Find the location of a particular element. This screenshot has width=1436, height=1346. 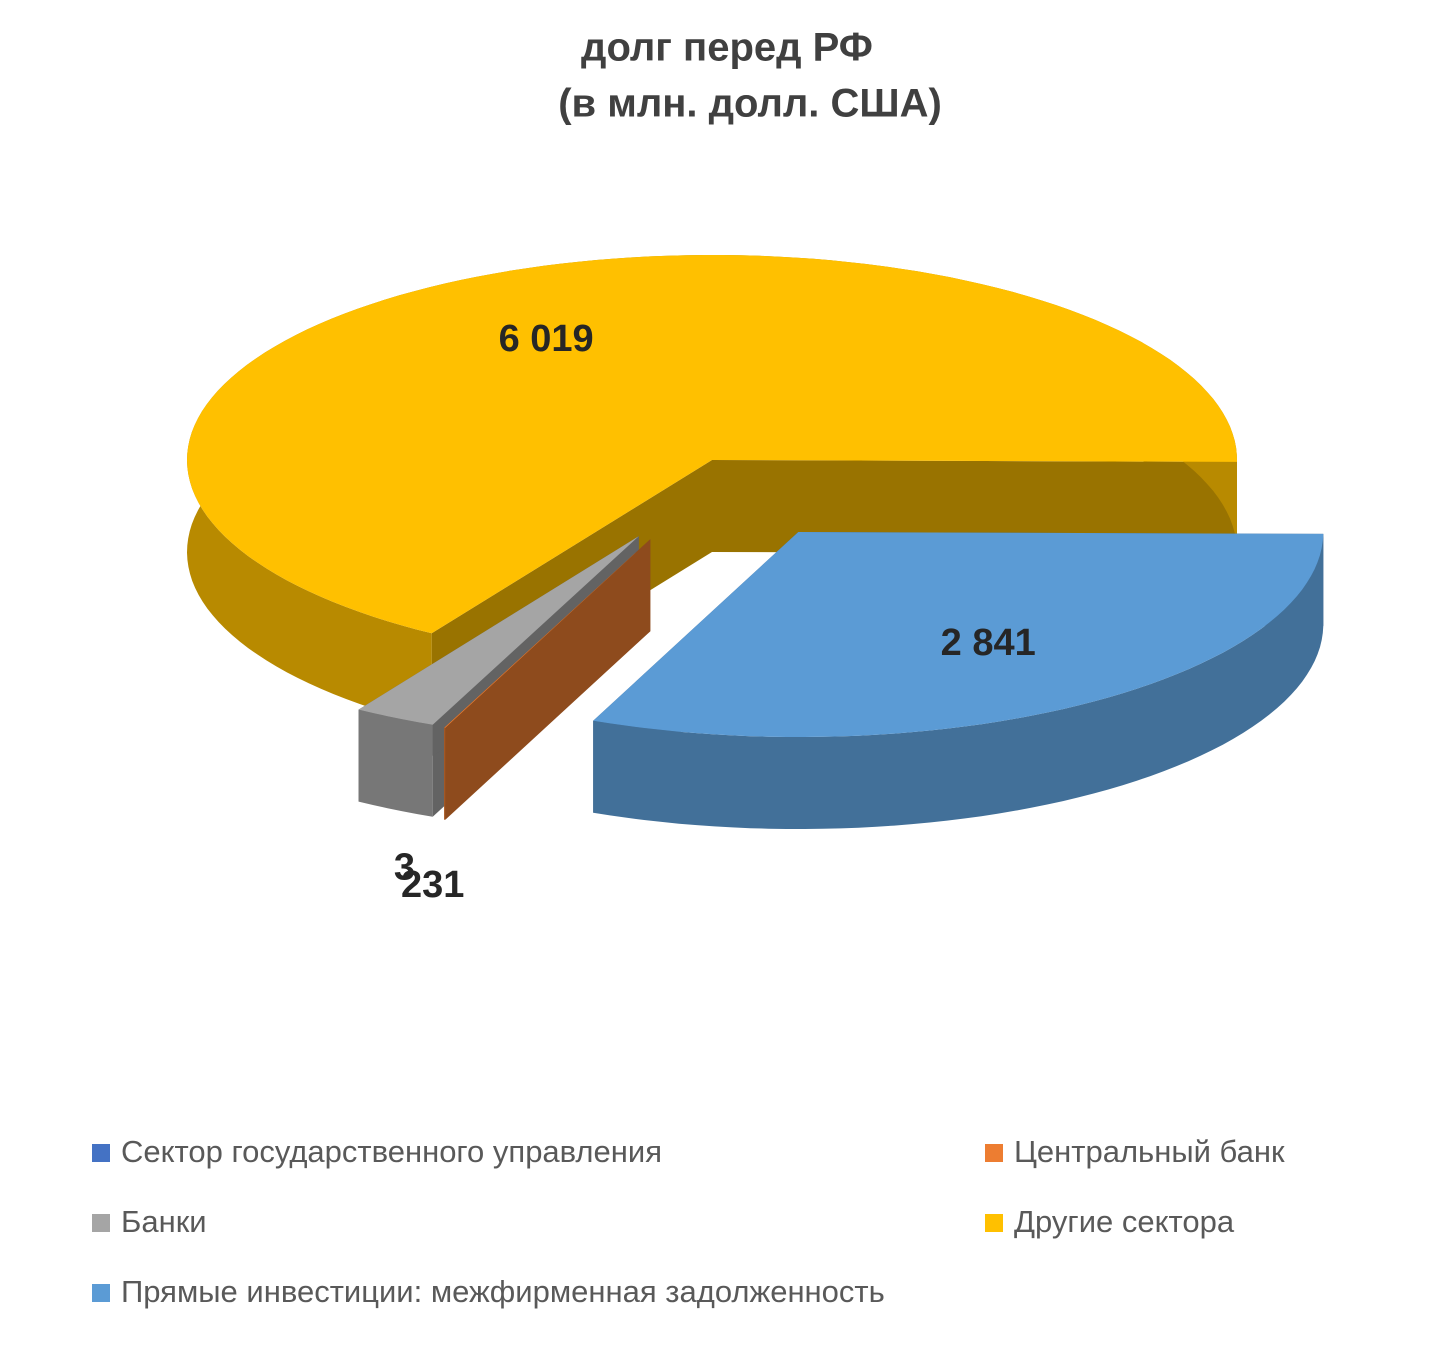

chart-title: долг перед РФ is located at coordinates (727, 48).